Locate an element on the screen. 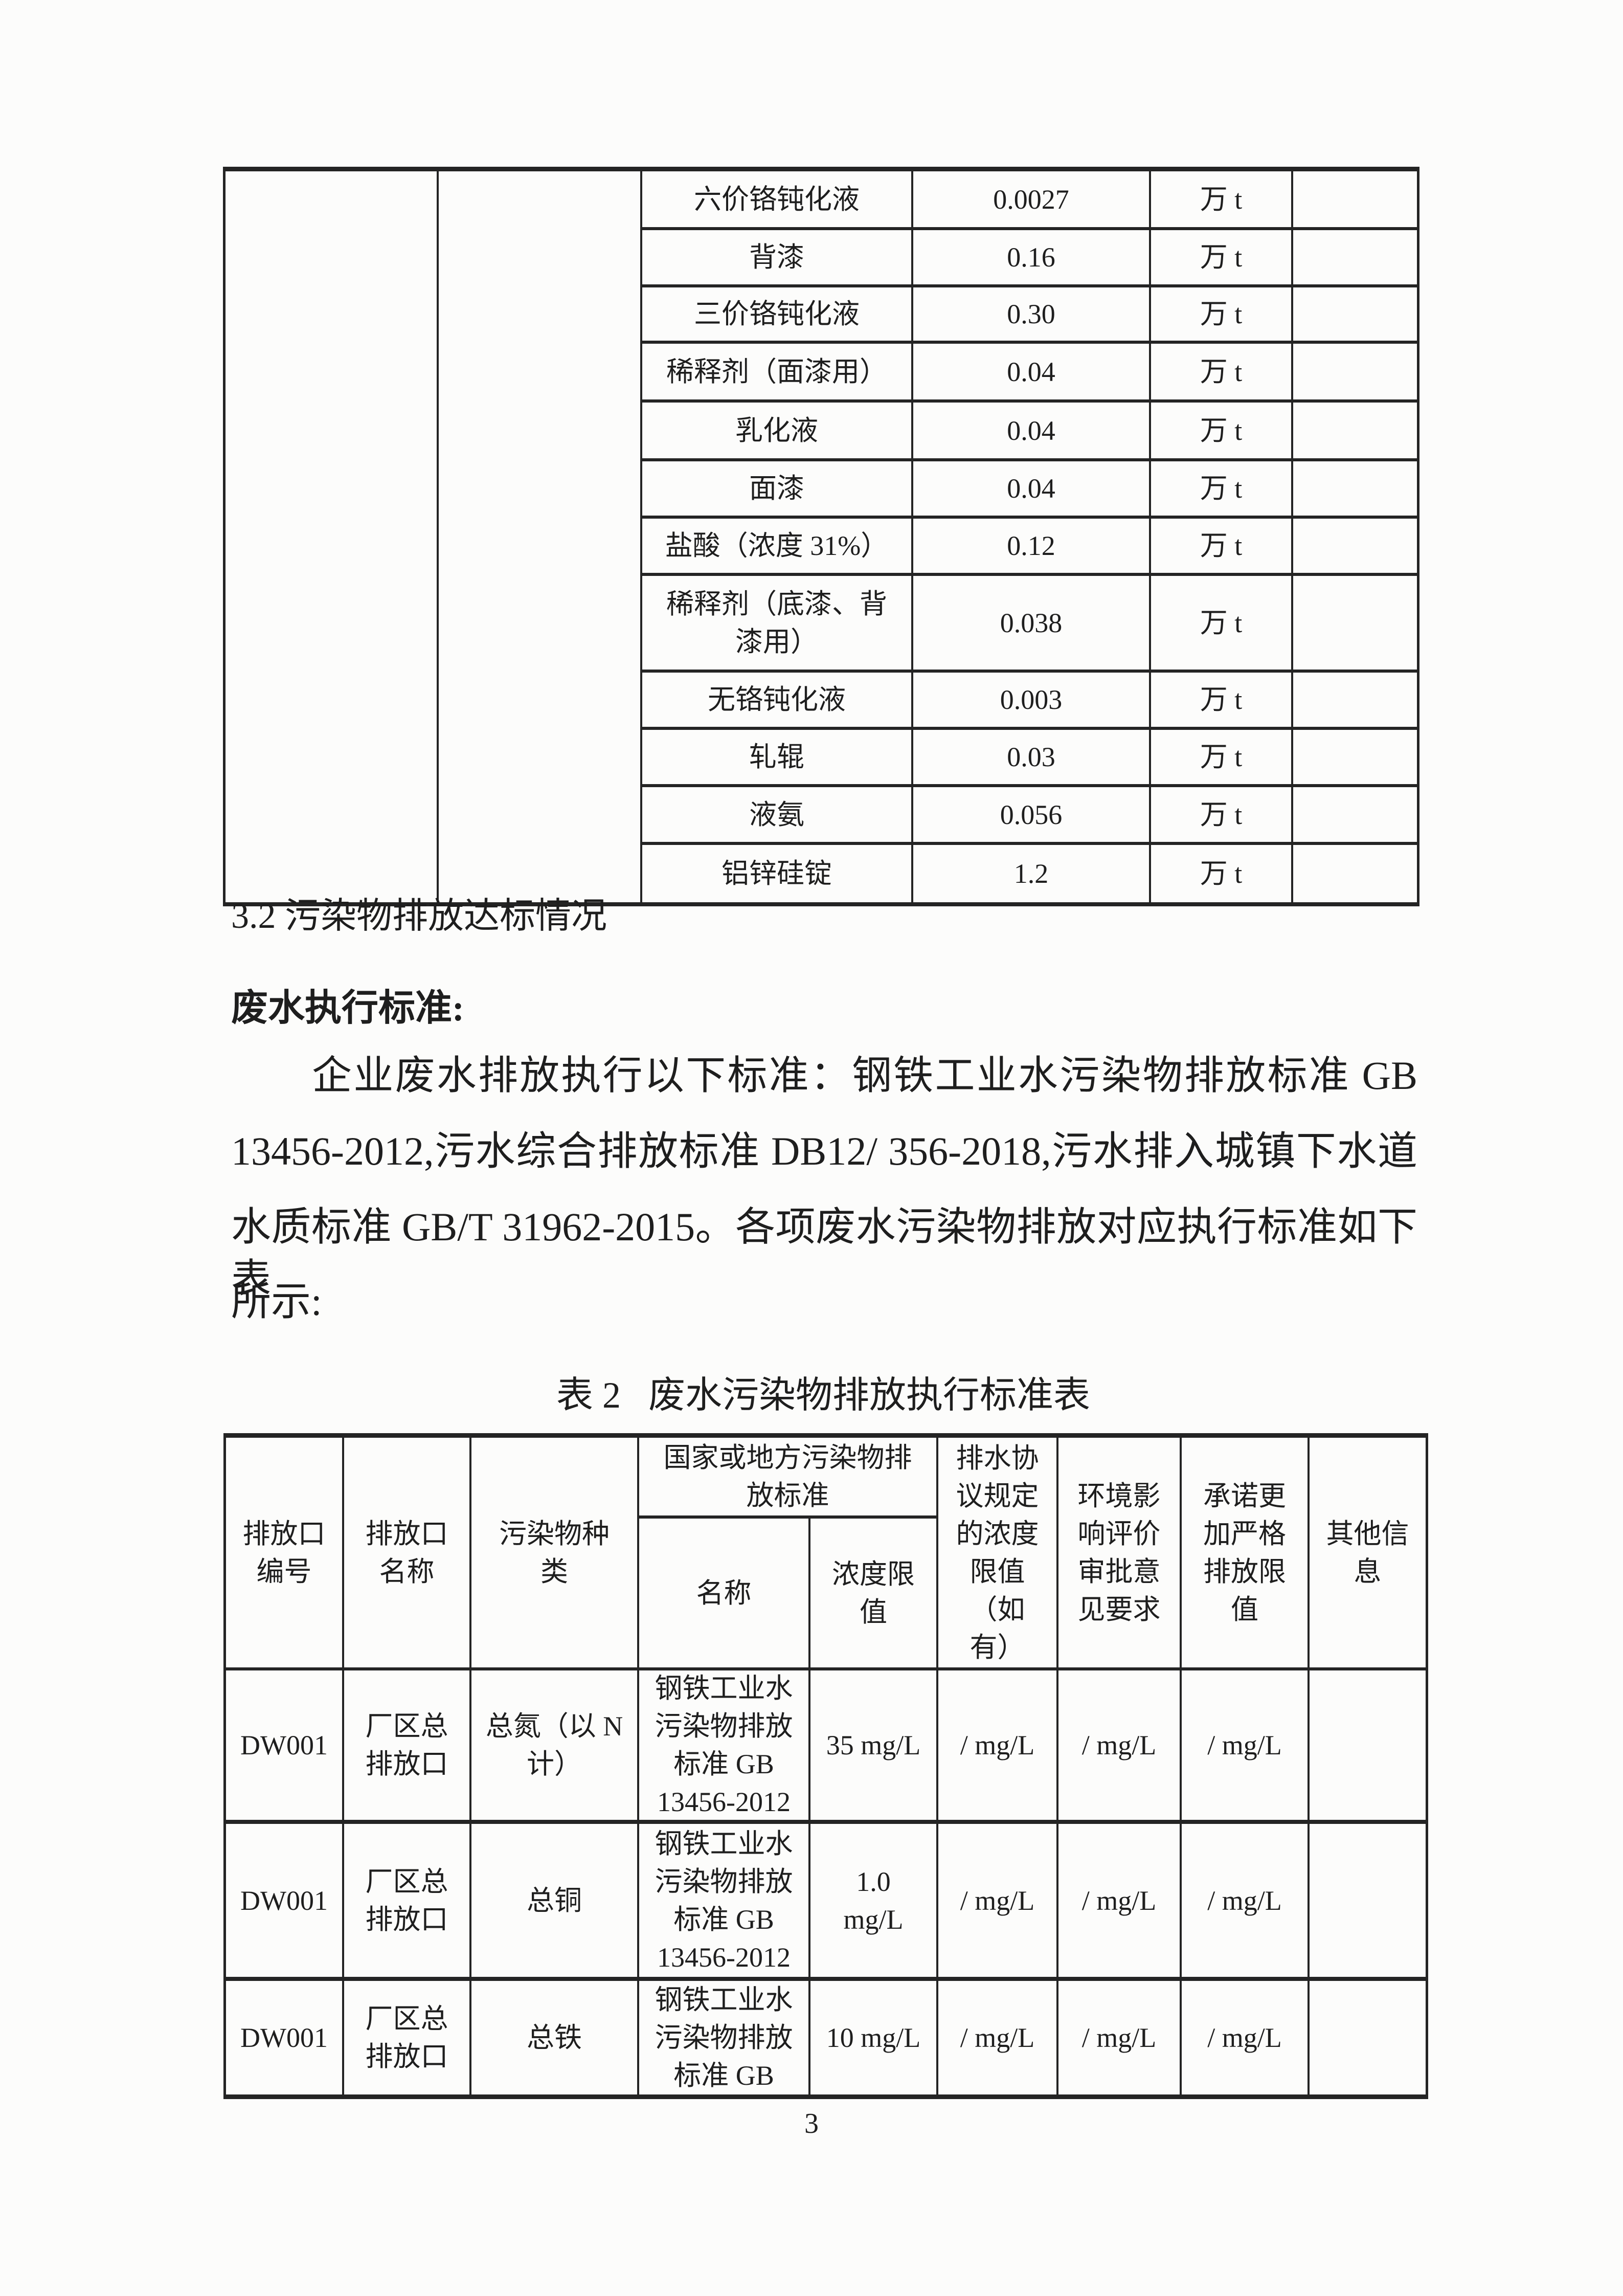 This screenshot has height=2296, width=1623. material-name: 液氨 is located at coordinates (778, 816).